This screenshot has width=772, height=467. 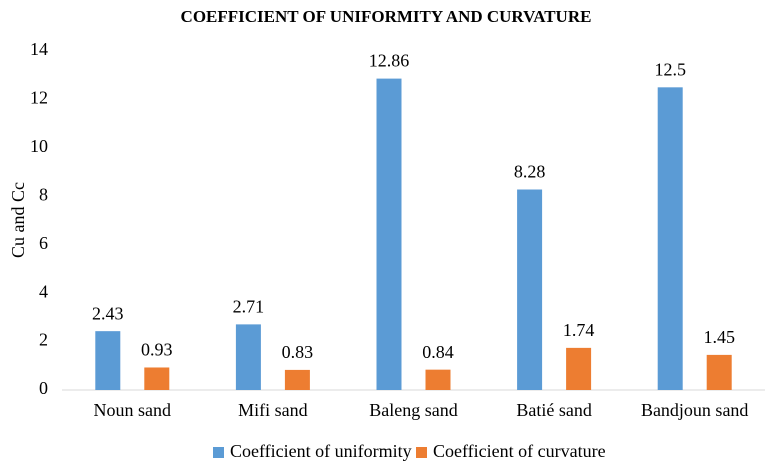 I want to click on data-label: 1.74, so click(x=579, y=330).